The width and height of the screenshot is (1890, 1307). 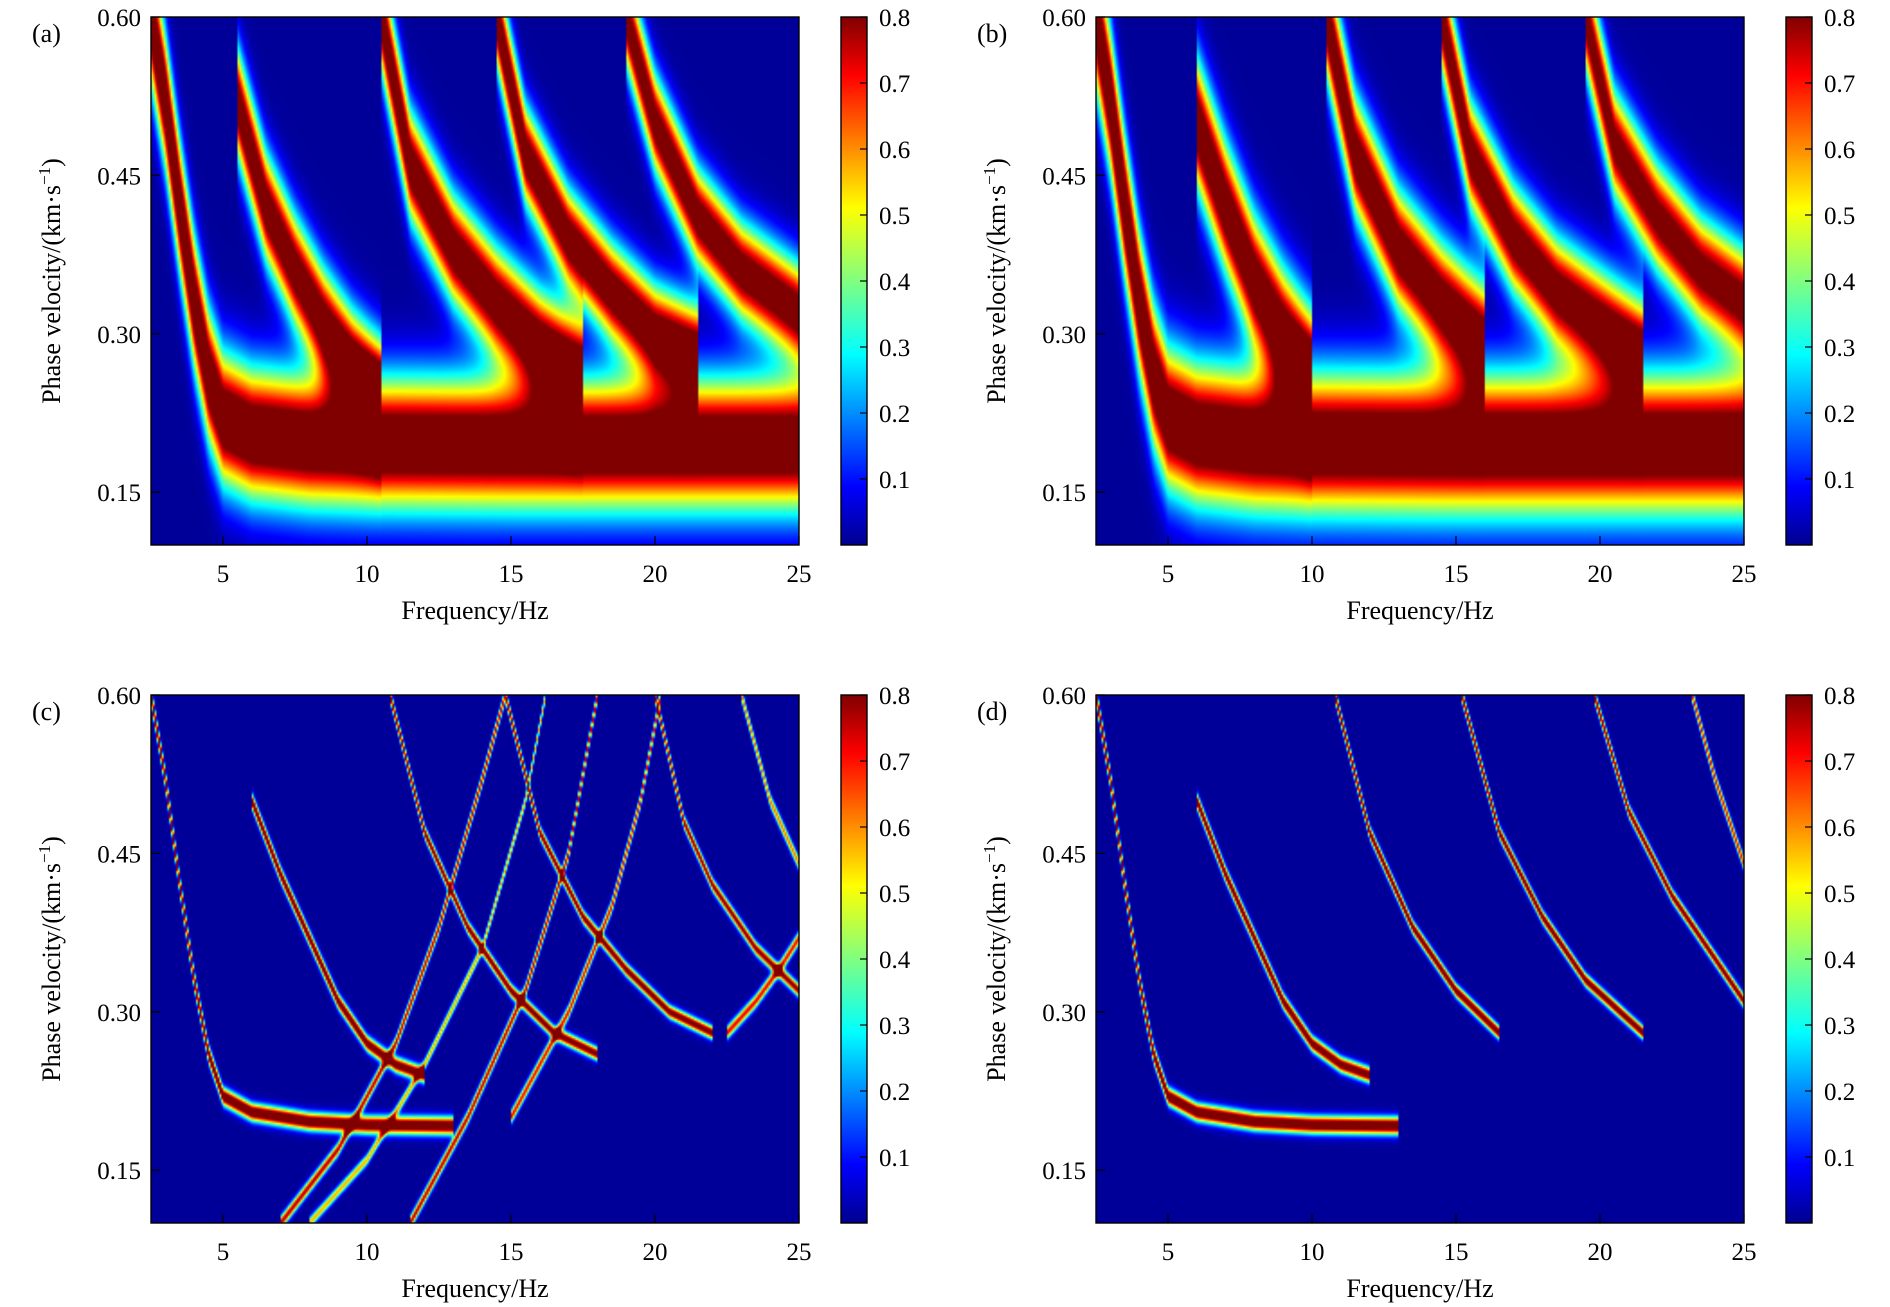 I want to click on panel-label: (c), so click(x=46, y=711).